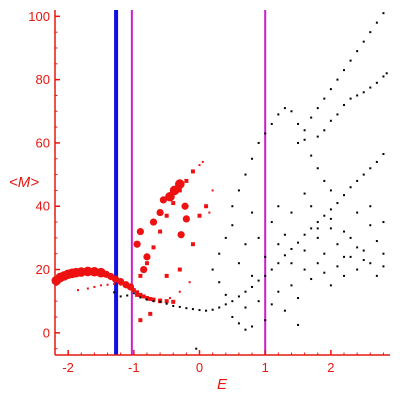  What do you see at coordinates (222, 384) in the screenshot?
I see `x-axis-label: E` at bounding box center [222, 384].